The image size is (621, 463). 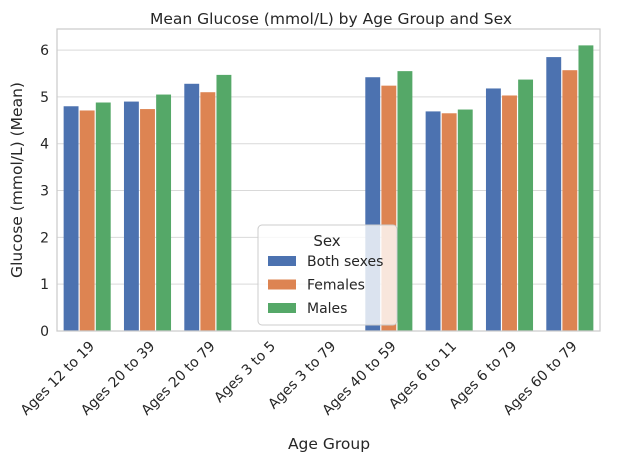 I want to click on x-axis-label: Age Group, so click(x=329, y=444).